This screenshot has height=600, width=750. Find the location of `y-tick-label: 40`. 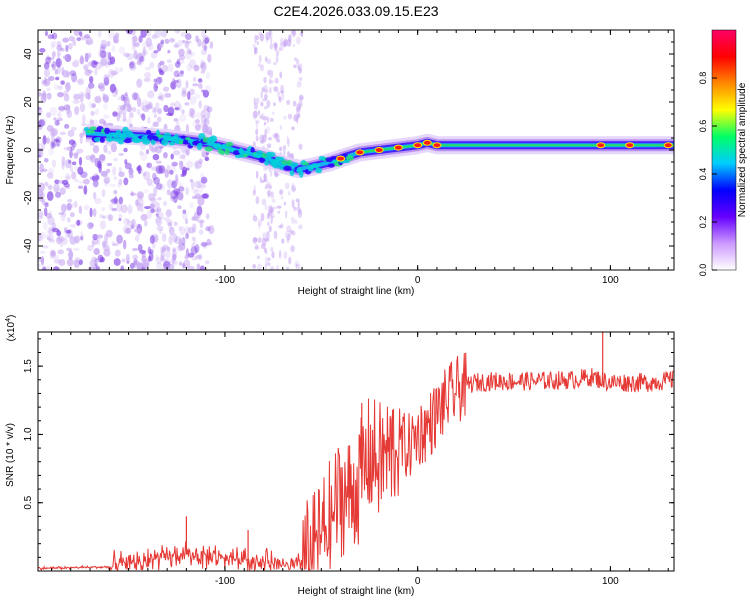

y-tick-label: 40 is located at coordinates (28, 54).